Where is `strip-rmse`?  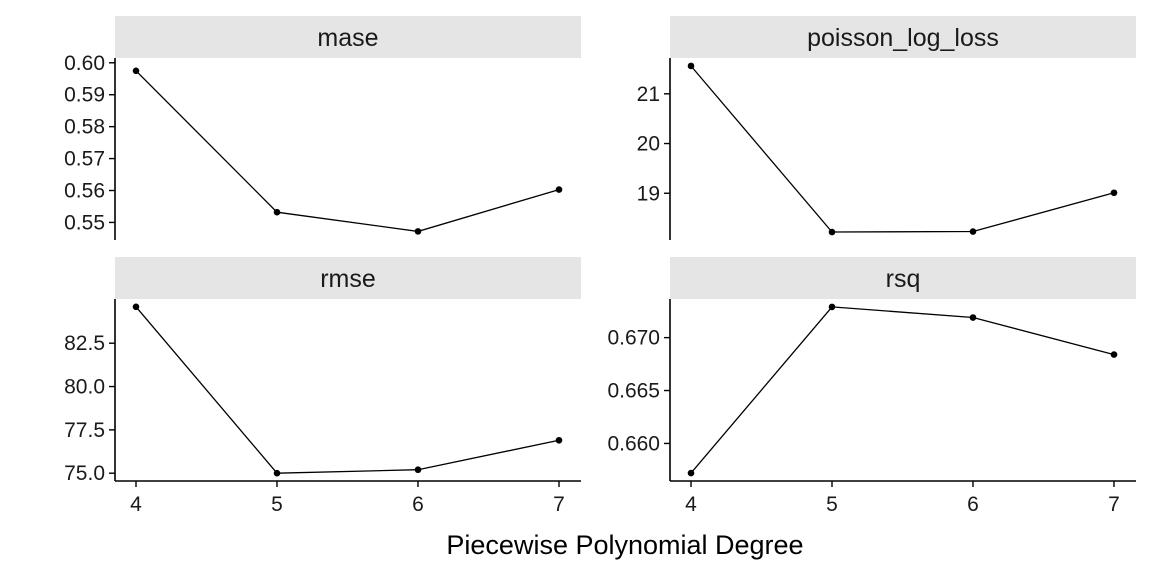 strip-rmse is located at coordinates (348, 278).